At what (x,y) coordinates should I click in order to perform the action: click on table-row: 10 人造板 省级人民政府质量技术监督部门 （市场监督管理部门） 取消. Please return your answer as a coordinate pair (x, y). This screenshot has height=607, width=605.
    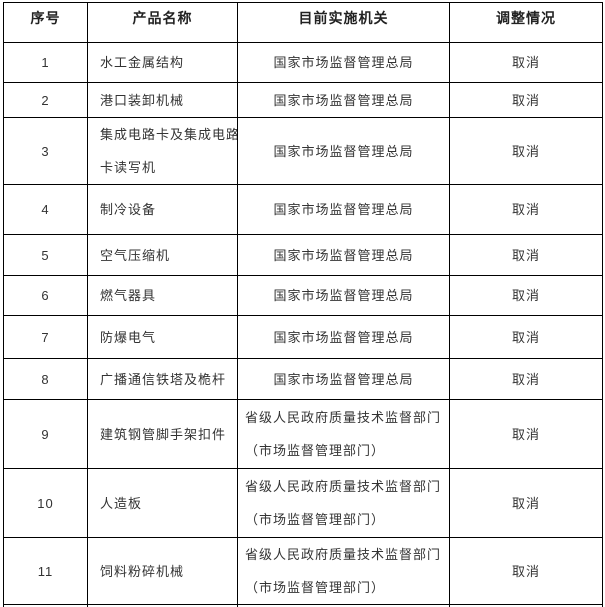
    Looking at the image, I should click on (303, 503).